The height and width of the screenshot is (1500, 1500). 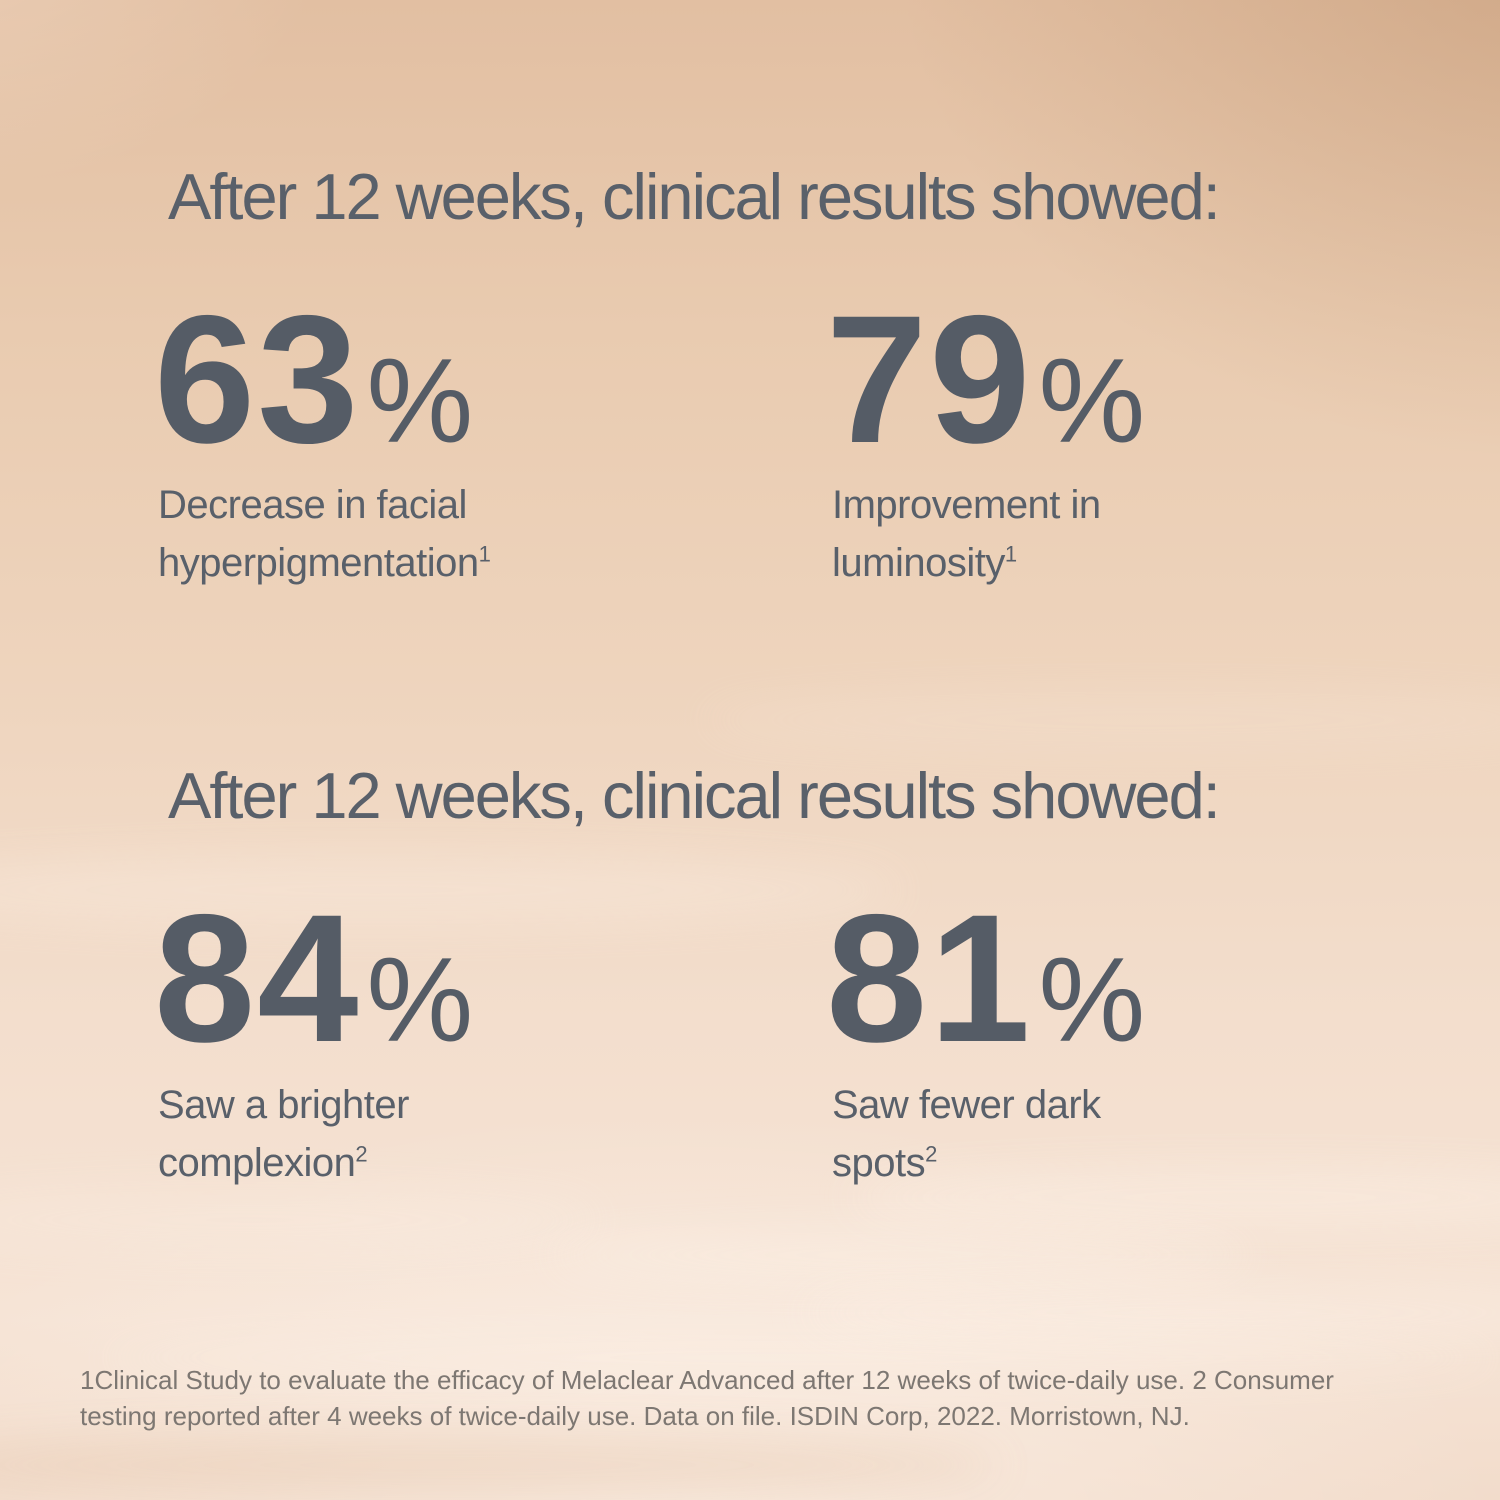 I want to click on stat-luminosity-caption: Improvement in luminosity1, so click(x=966, y=534).